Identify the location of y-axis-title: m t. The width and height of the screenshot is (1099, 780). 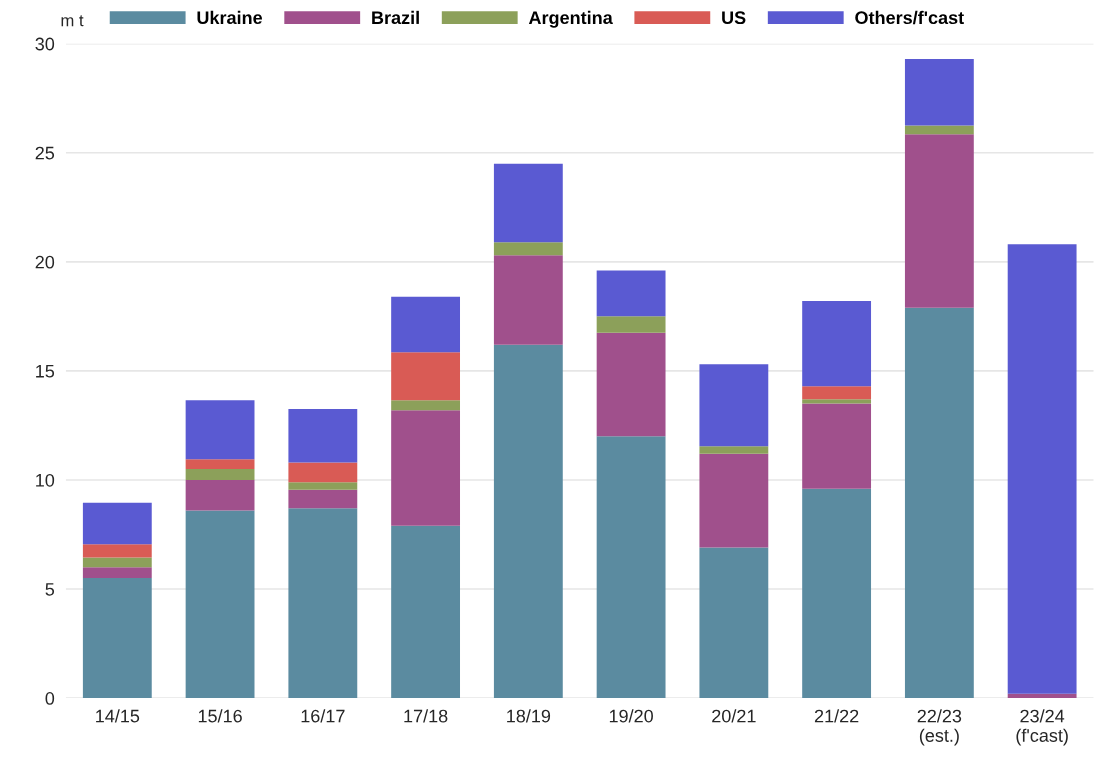
(72, 21).